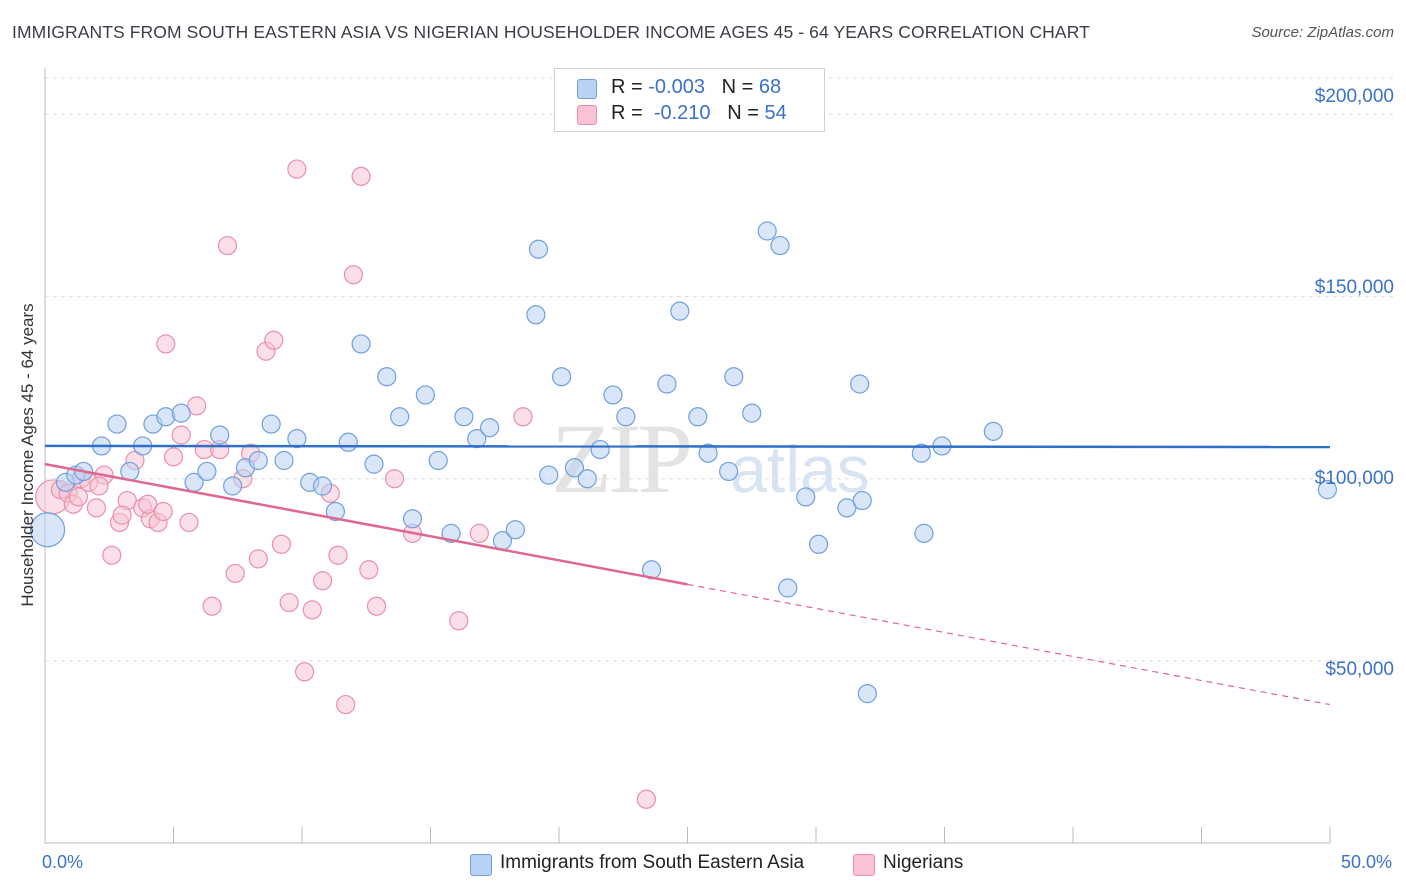 The image size is (1406, 892). Describe the element at coordinates (864, 865) in the screenshot. I see `series-swatch-nigerians` at that location.